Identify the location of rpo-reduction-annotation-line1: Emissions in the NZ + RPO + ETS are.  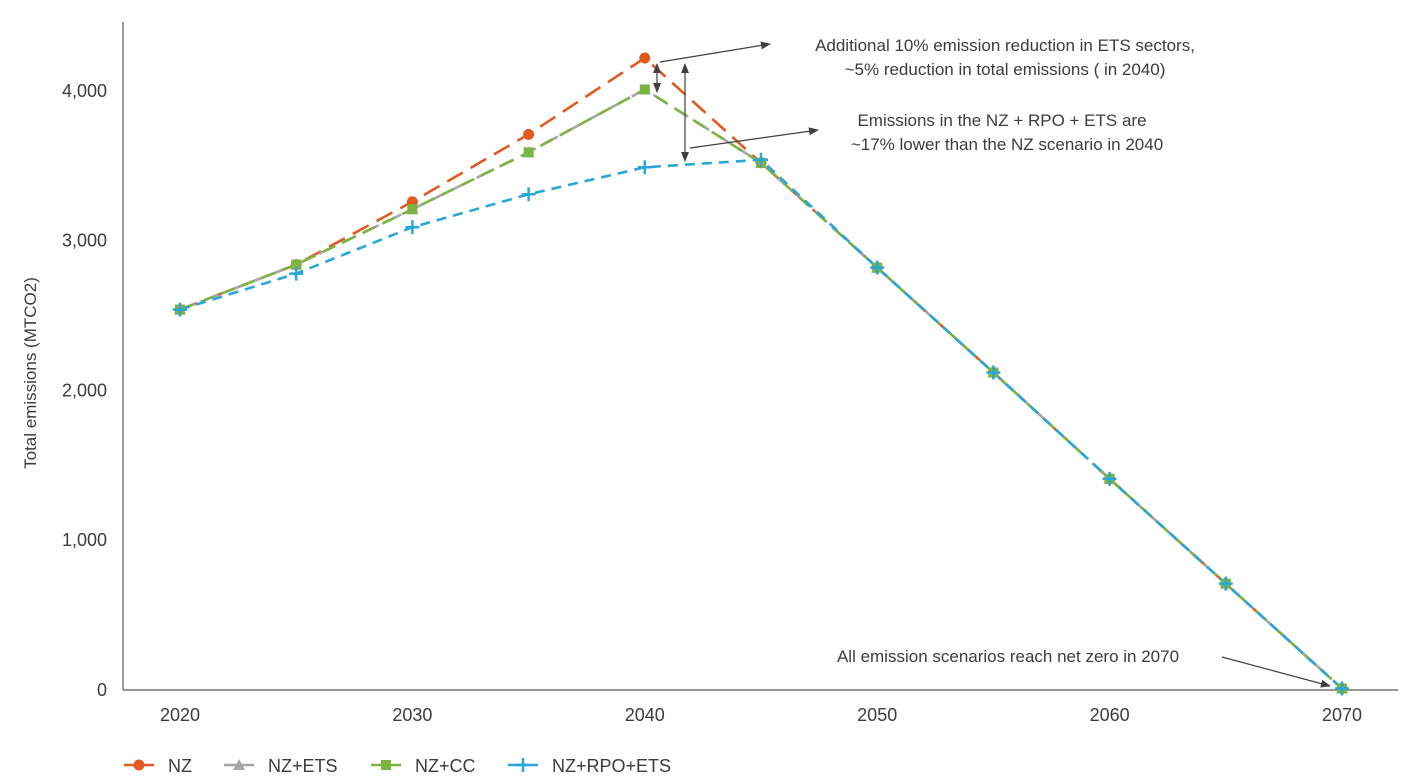
(1001, 120).